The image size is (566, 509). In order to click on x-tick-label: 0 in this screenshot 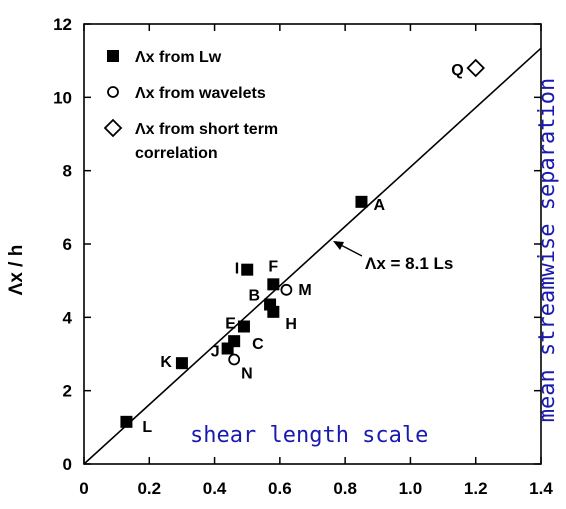, I will do `click(83, 488)`.